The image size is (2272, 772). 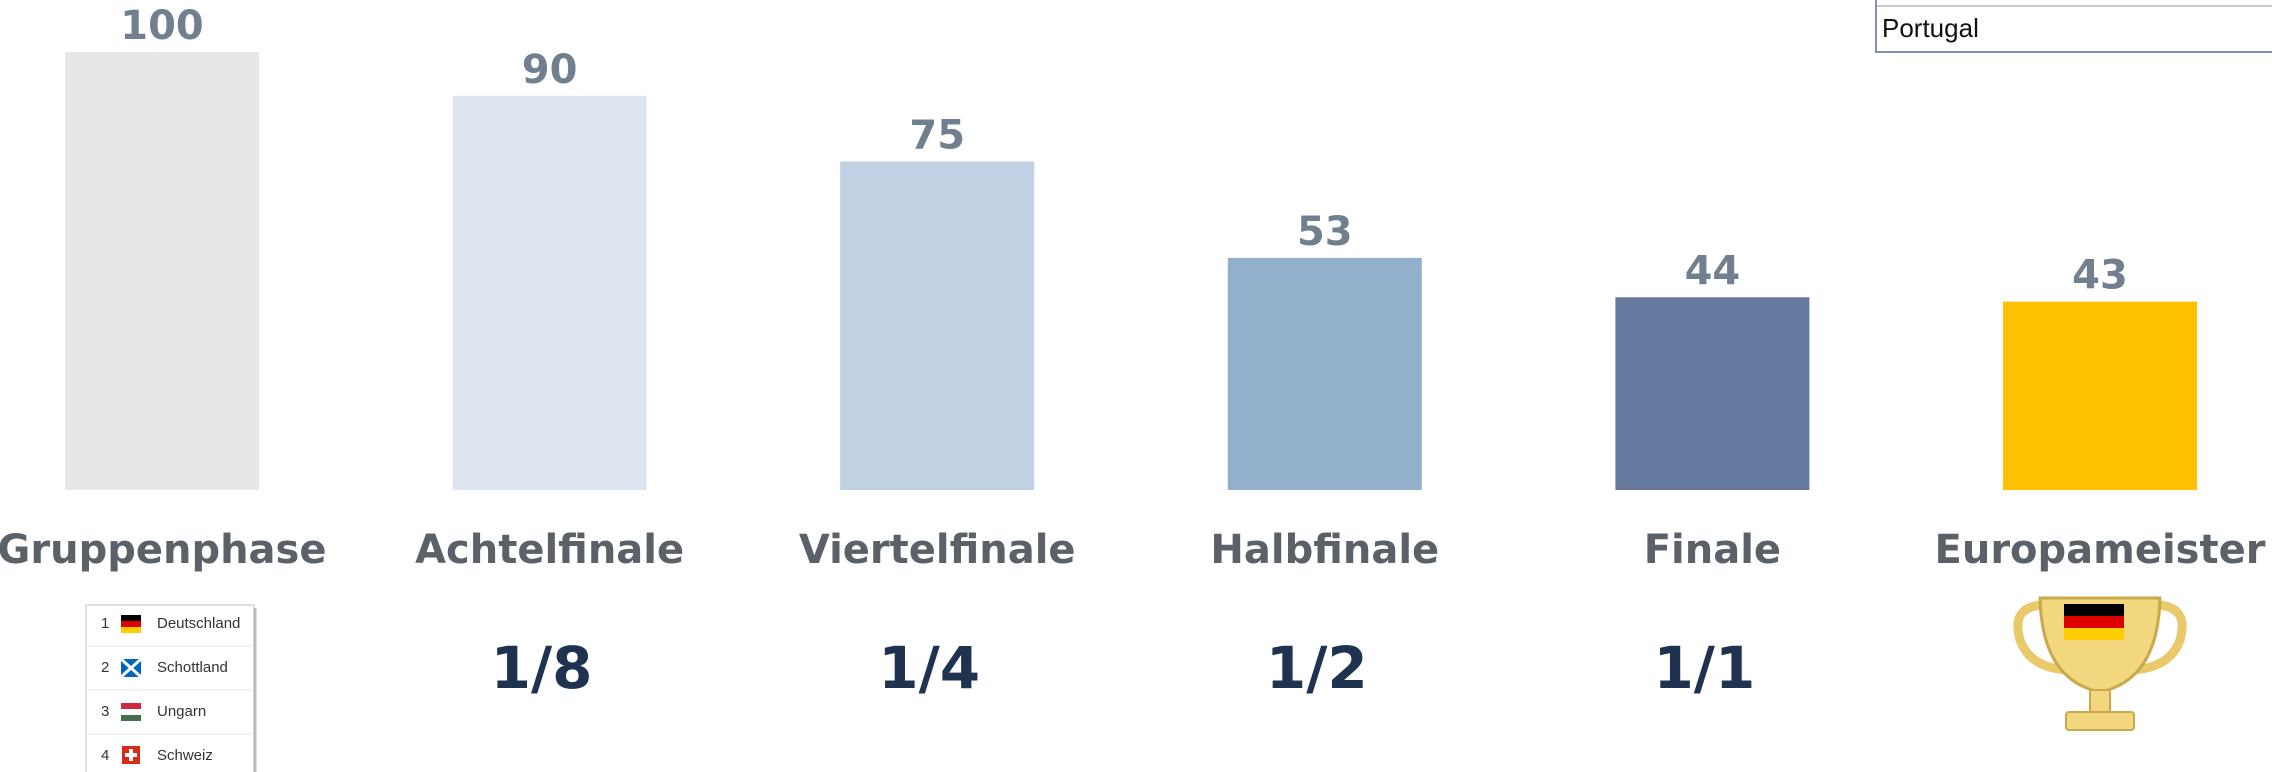 What do you see at coordinates (105, 623) in the screenshot?
I see `group-rank: 1` at bounding box center [105, 623].